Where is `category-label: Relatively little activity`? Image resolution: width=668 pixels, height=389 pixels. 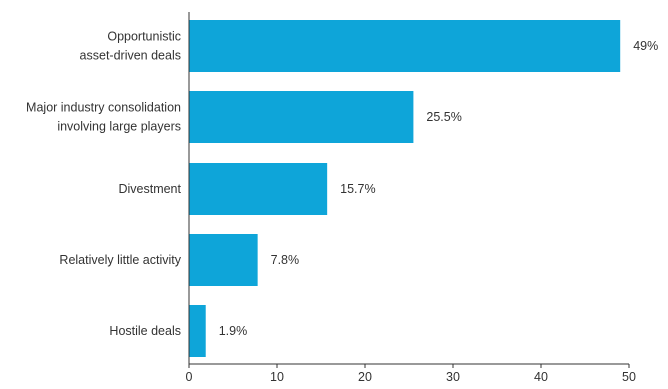
category-label: Relatively little activity is located at coordinates (120, 260).